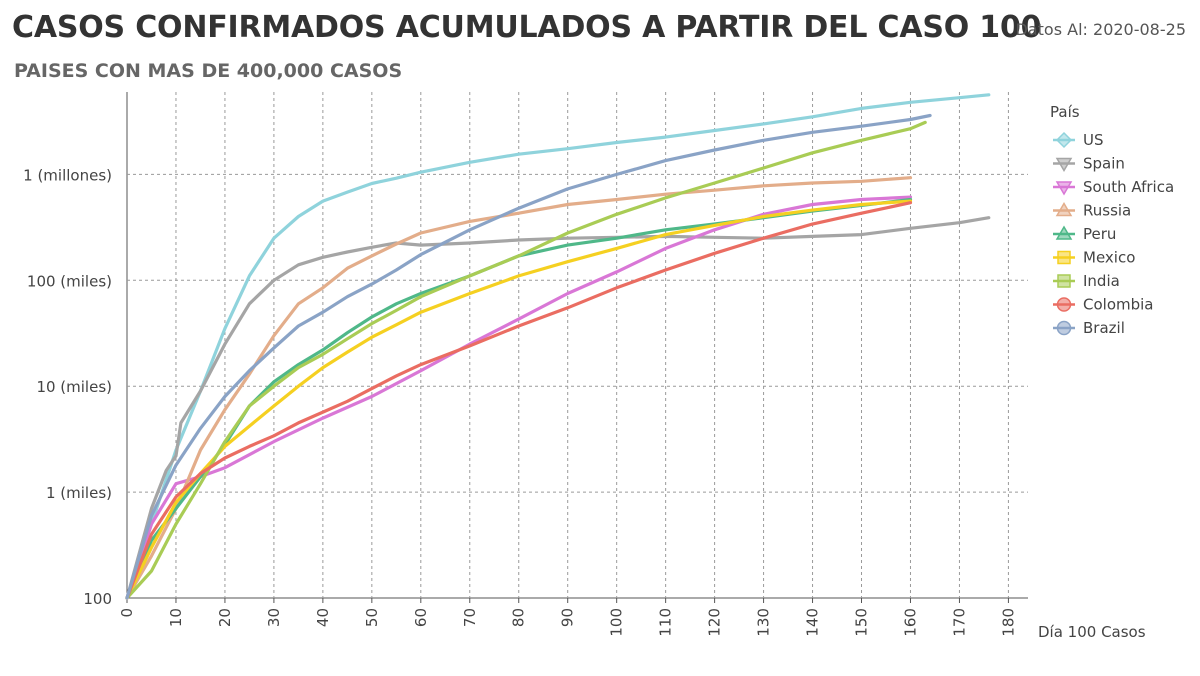 The image size is (1200, 676). Describe the element at coordinates (1118, 305) in the screenshot. I see `legend-label: Colombia` at that location.